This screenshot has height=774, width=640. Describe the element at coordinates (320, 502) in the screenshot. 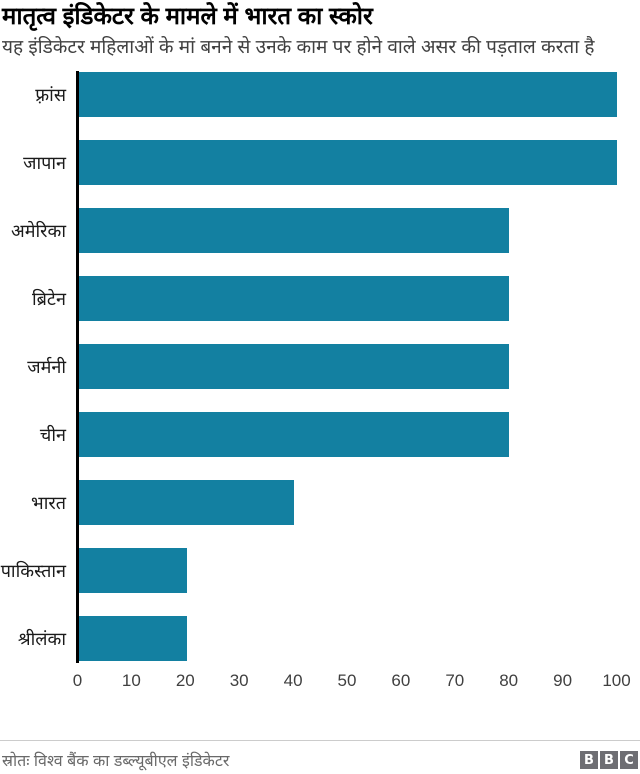

I see `bar-row: भारत` at that location.